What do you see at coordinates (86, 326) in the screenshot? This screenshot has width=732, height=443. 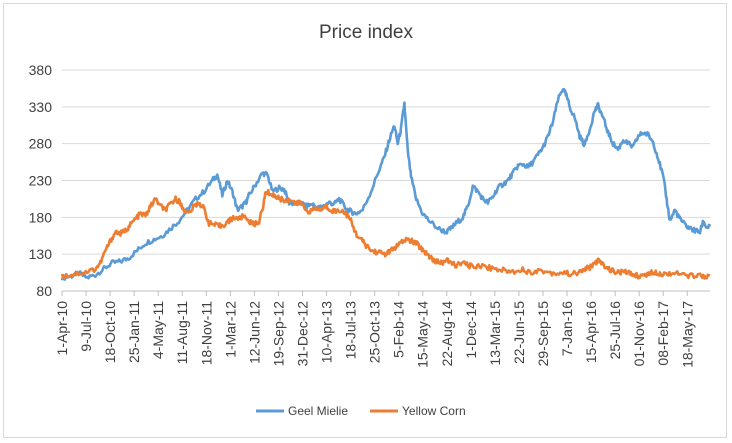 I see `x-tick-label: 9-Jul-10` at bounding box center [86, 326].